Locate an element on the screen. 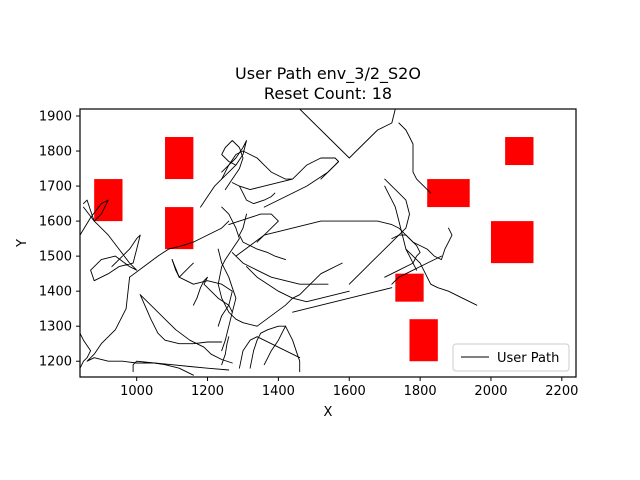  y-axis-label: Y is located at coordinates (22, 243).